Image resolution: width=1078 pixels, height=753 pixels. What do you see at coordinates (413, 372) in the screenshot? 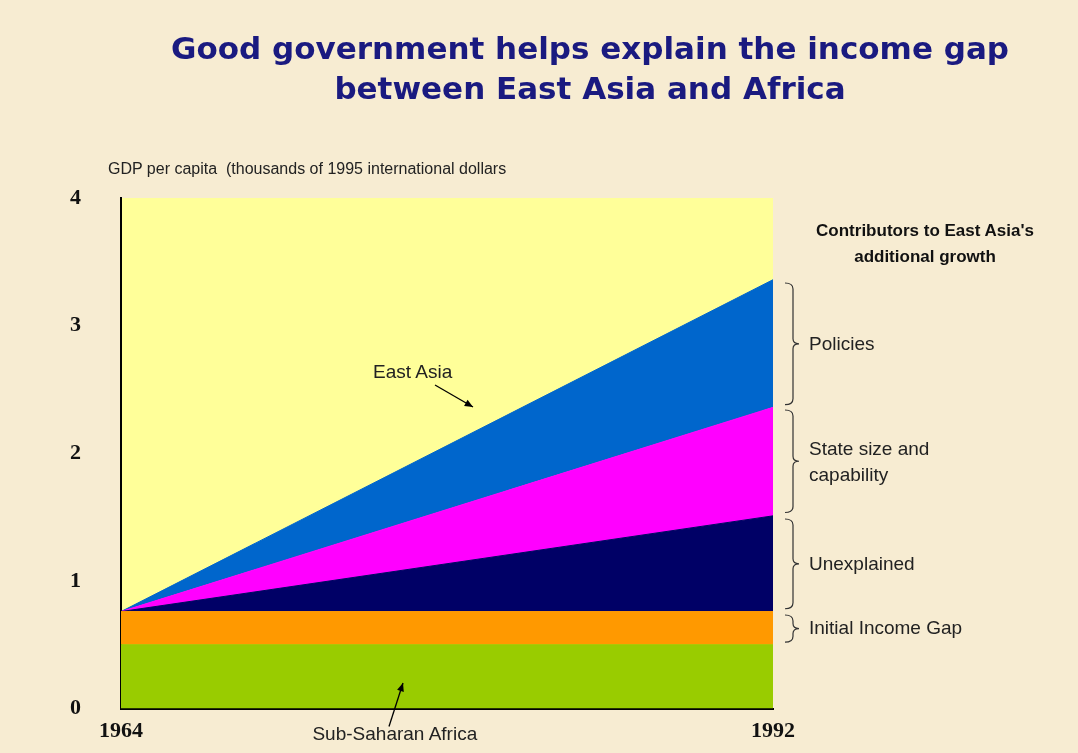
I see `annotation: East Asia` at bounding box center [413, 372].